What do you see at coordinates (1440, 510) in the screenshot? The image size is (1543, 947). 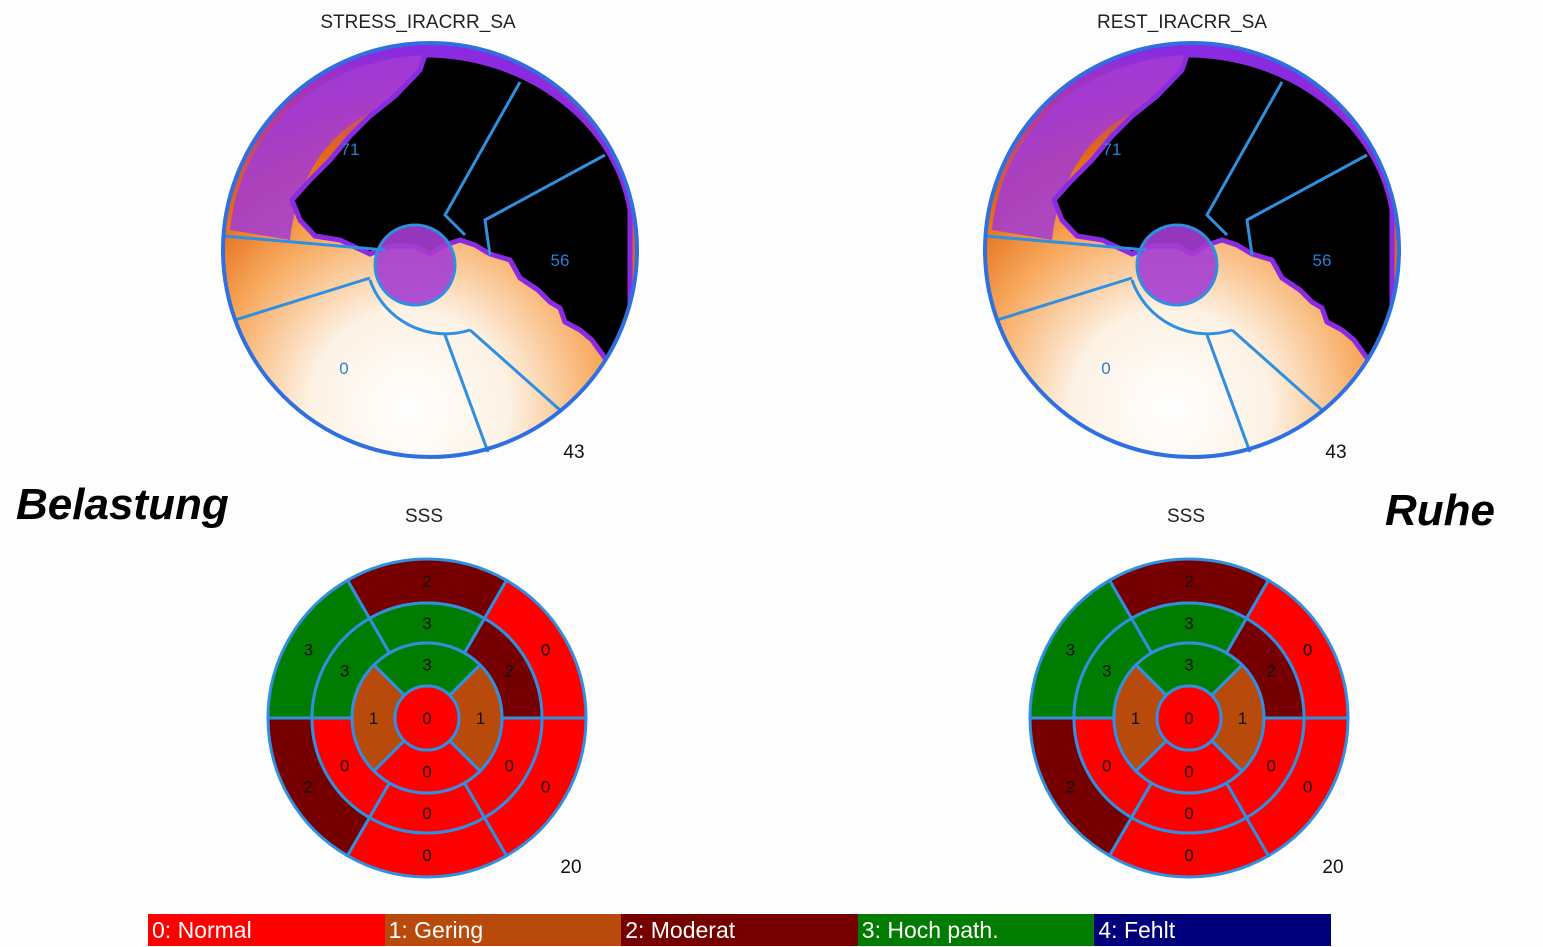 I see `rest-condition-label: Ruhe` at bounding box center [1440, 510].